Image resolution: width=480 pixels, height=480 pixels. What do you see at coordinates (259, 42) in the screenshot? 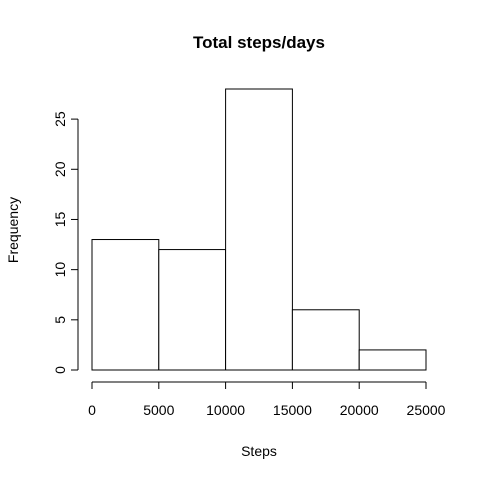
I see `chart-title: Total steps/days` at bounding box center [259, 42].